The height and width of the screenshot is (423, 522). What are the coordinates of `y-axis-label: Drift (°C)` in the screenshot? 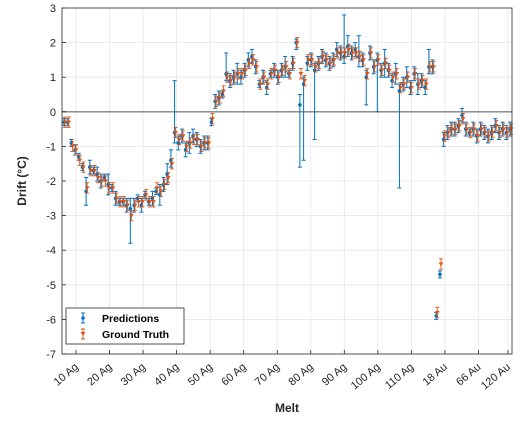 It's located at (22, 180).